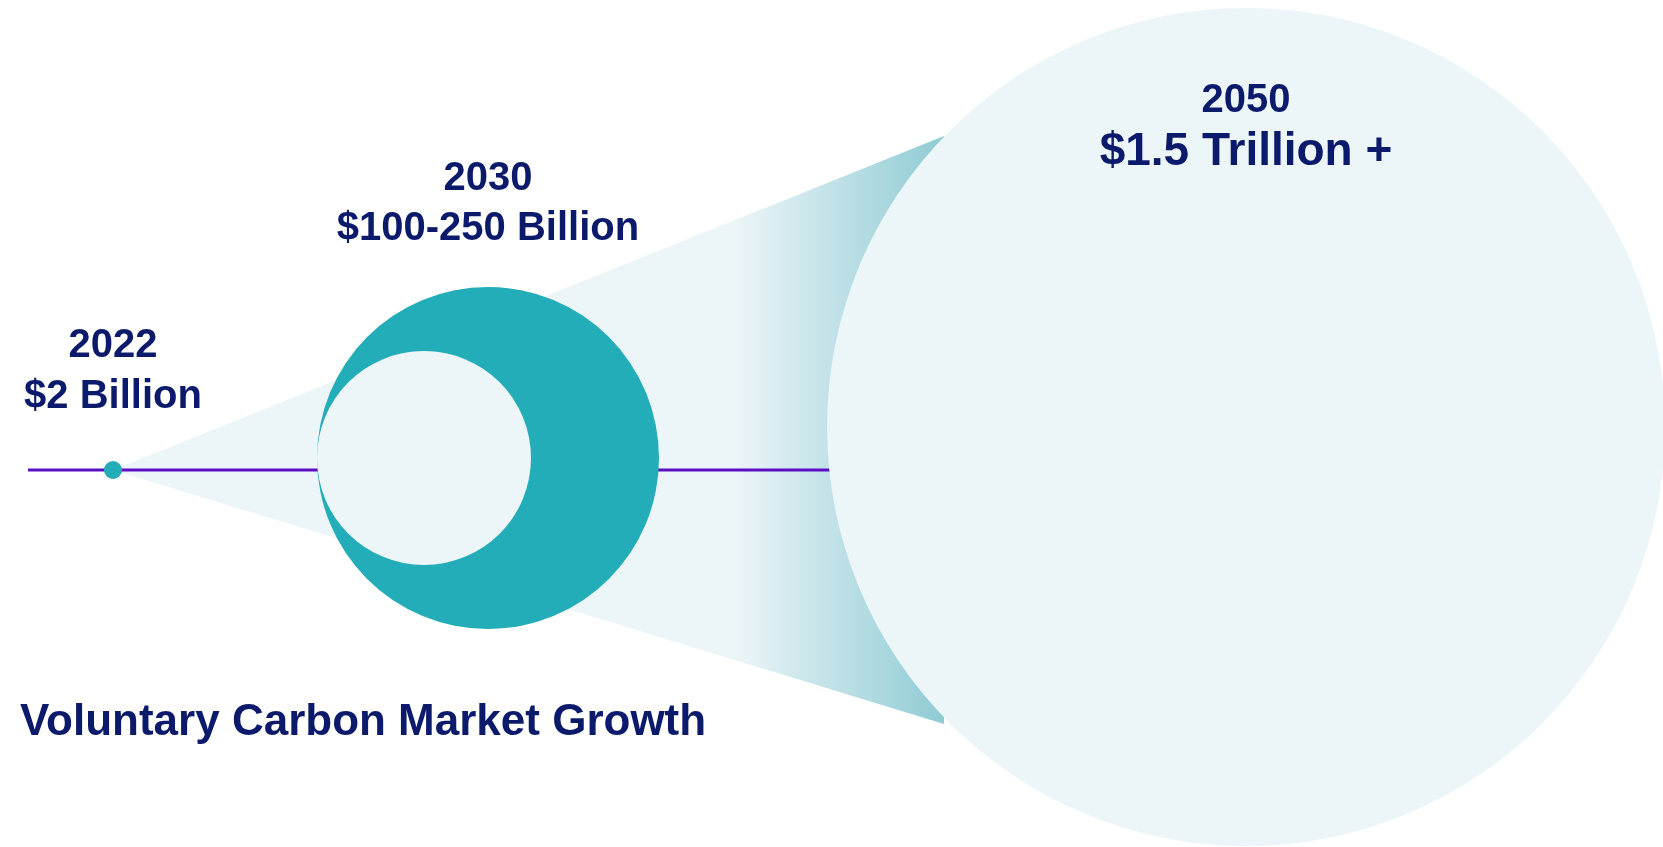 The width and height of the screenshot is (1663, 847). What do you see at coordinates (1246, 149) in the screenshot?
I see `data-label: $1.5 Trillion +` at bounding box center [1246, 149].